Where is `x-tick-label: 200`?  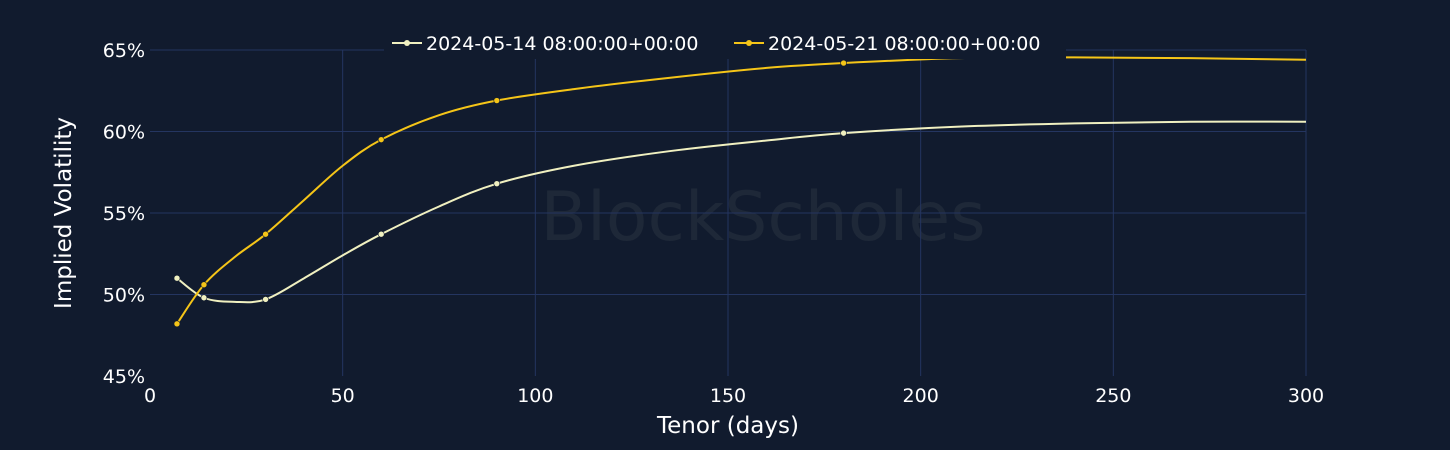
x-tick-label: 200 is located at coordinates (921, 396).